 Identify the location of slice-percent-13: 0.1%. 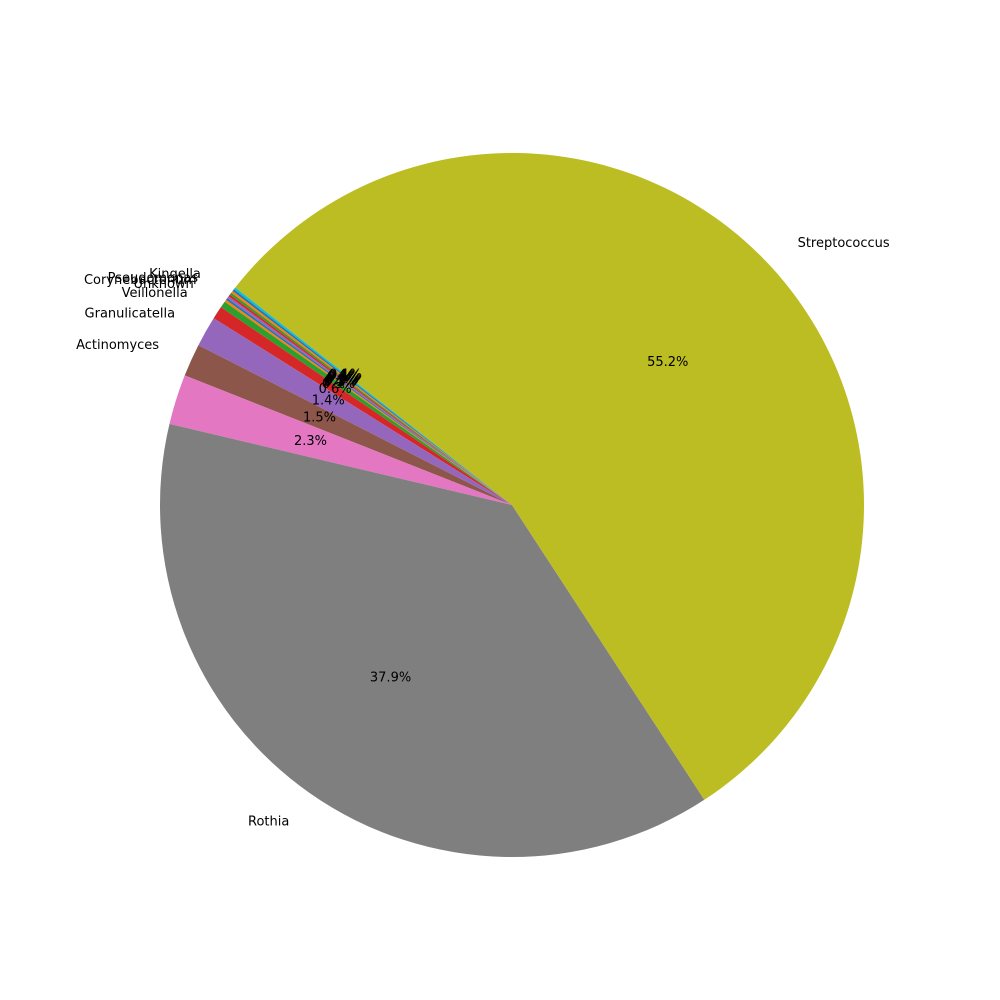
(342, 379).